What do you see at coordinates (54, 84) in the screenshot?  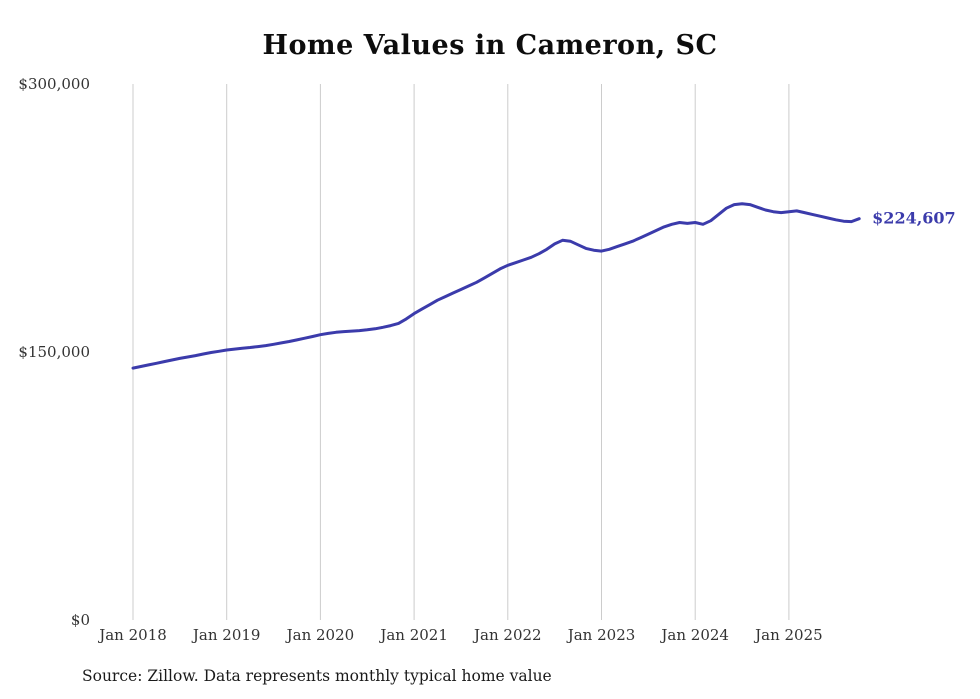 I see `y-tick-label: $300,000` at bounding box center [54, 84].